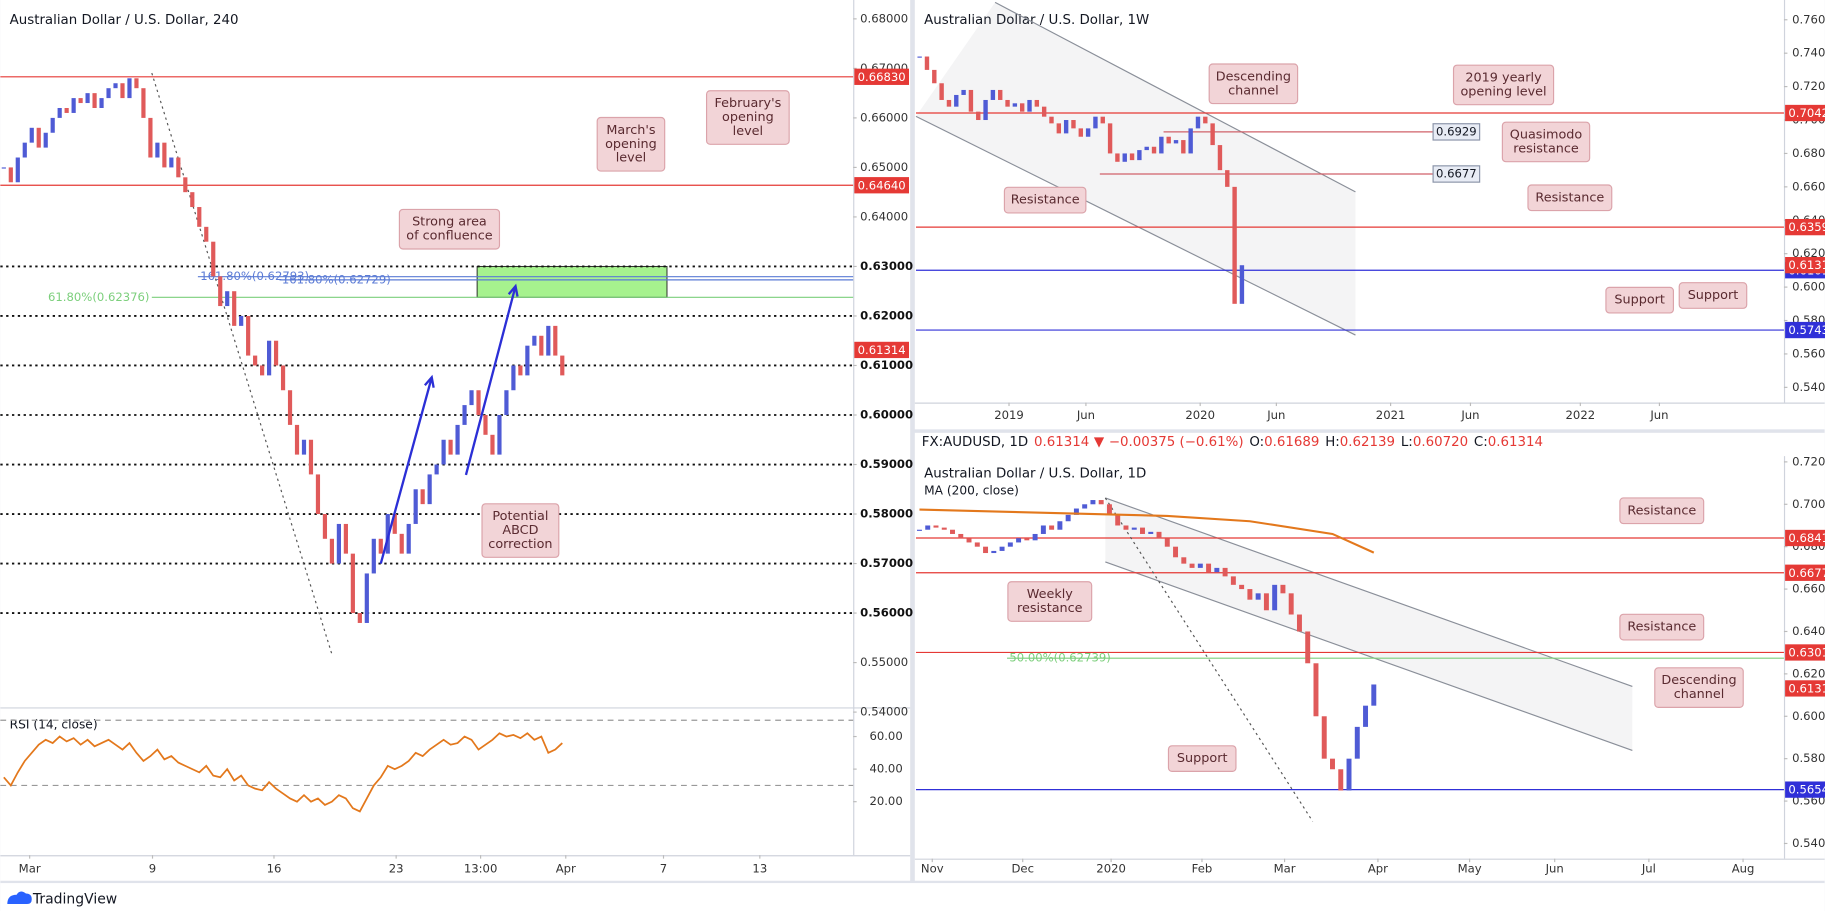  I want to click on level-tag-label: 0.6677, so click(1456, 173).